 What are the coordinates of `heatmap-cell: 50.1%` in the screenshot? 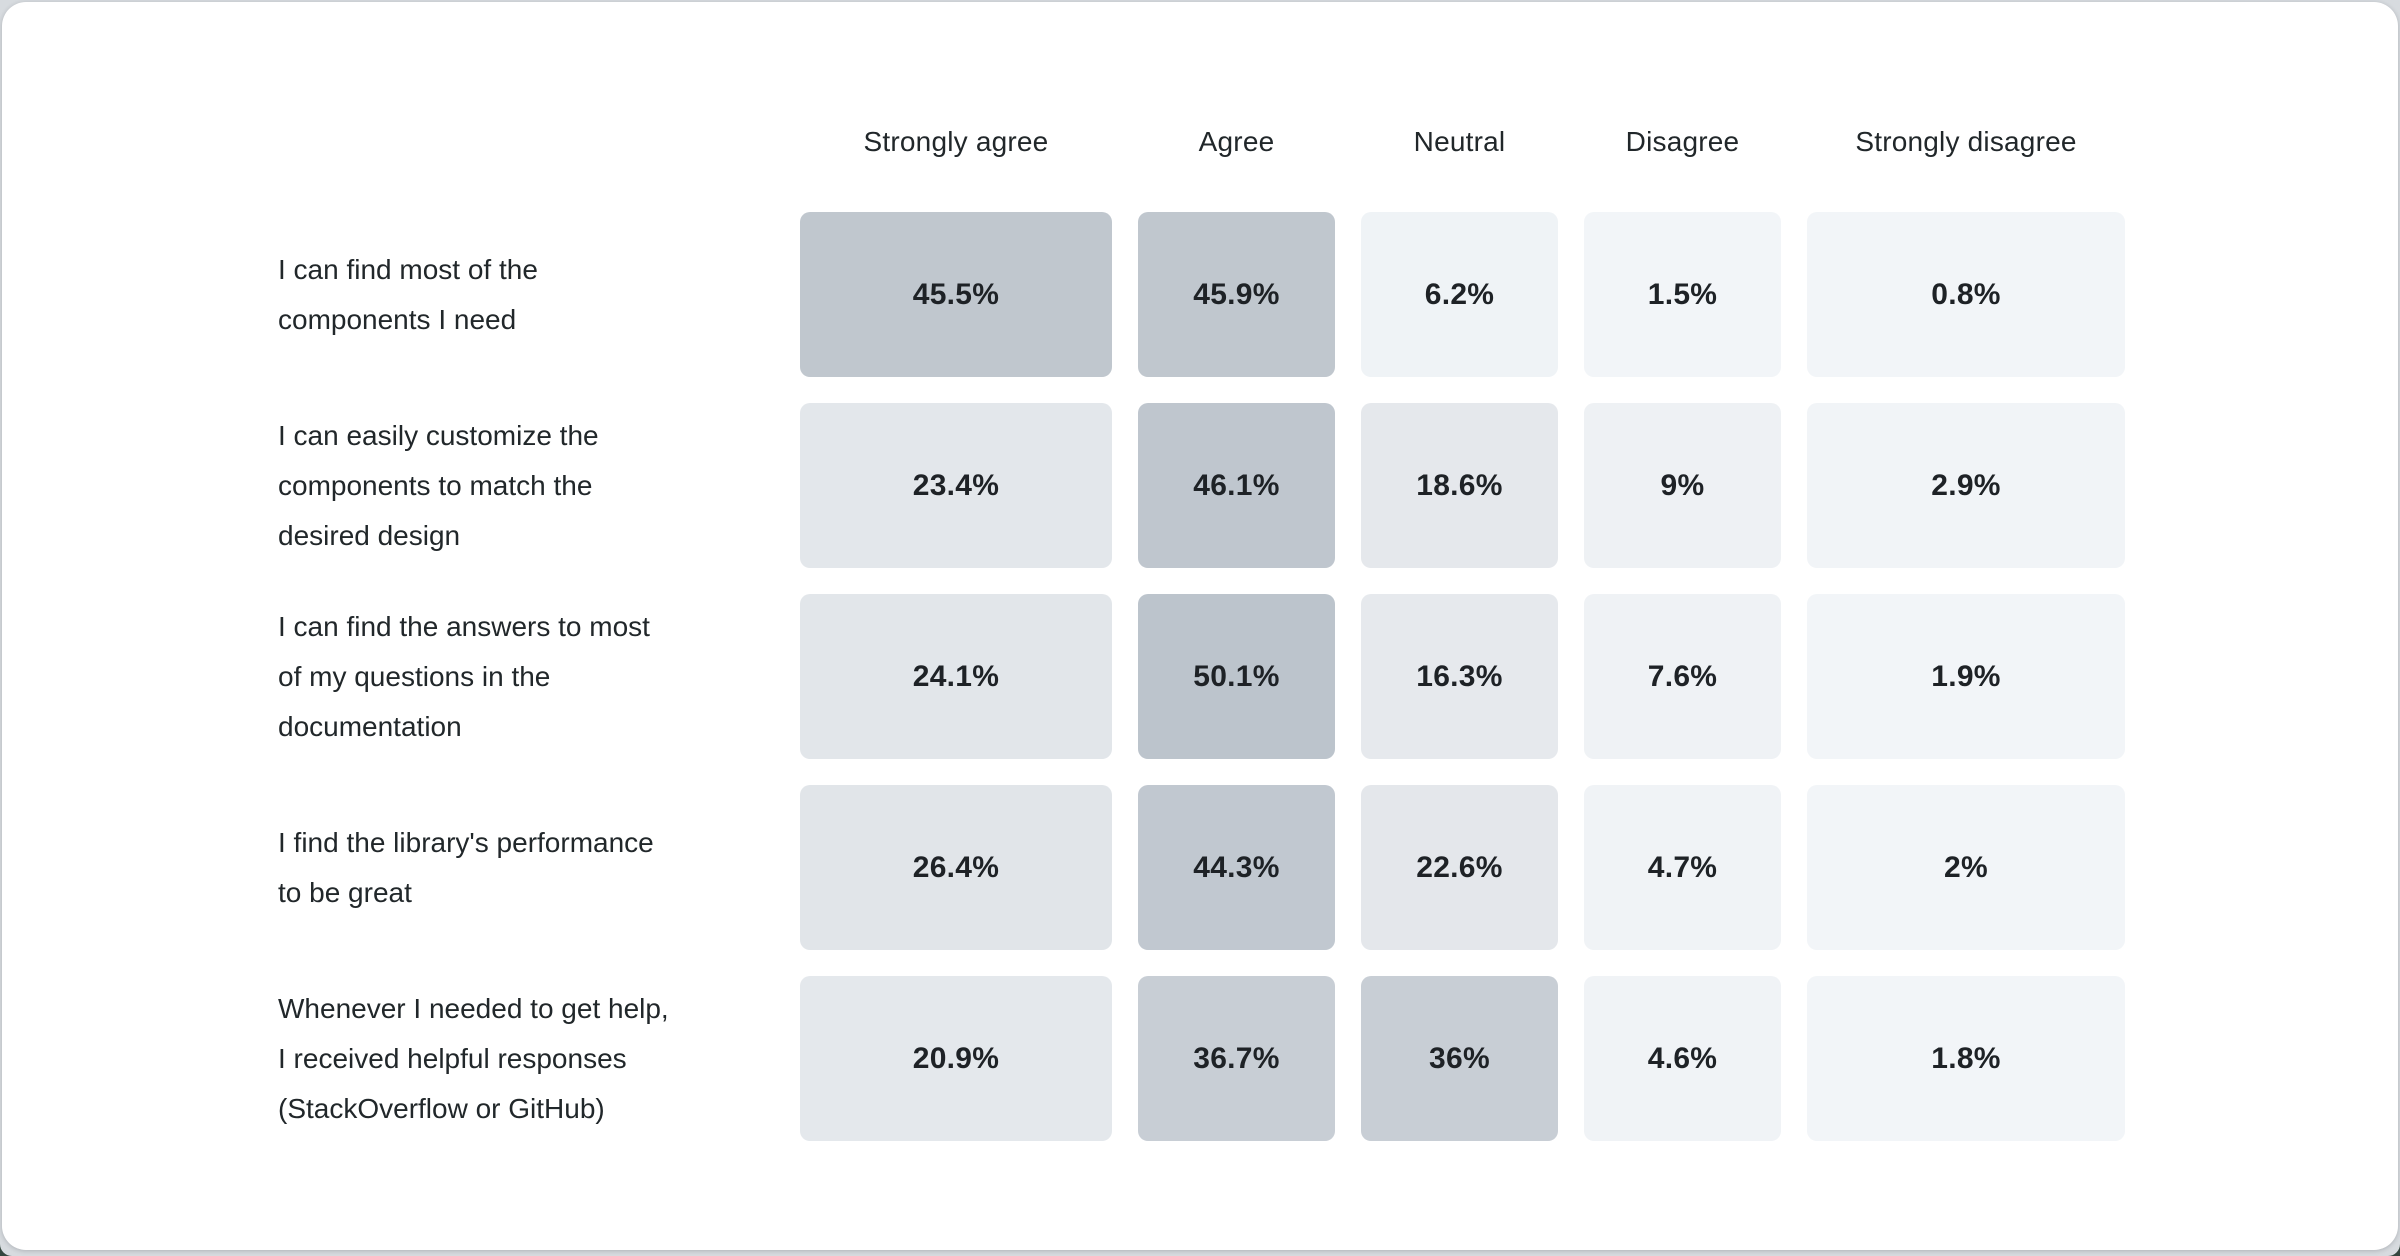 It's located at (1236, 676).